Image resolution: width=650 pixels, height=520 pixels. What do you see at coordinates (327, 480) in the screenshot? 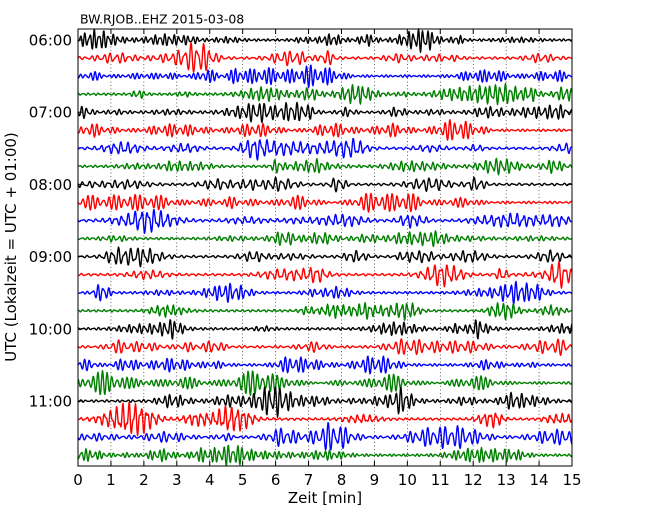
I see `x-tick-labels: 0 1 2 3 4 5 6 7 8 9 10 11 12 13 14 15` at bounding box center [327, 480].